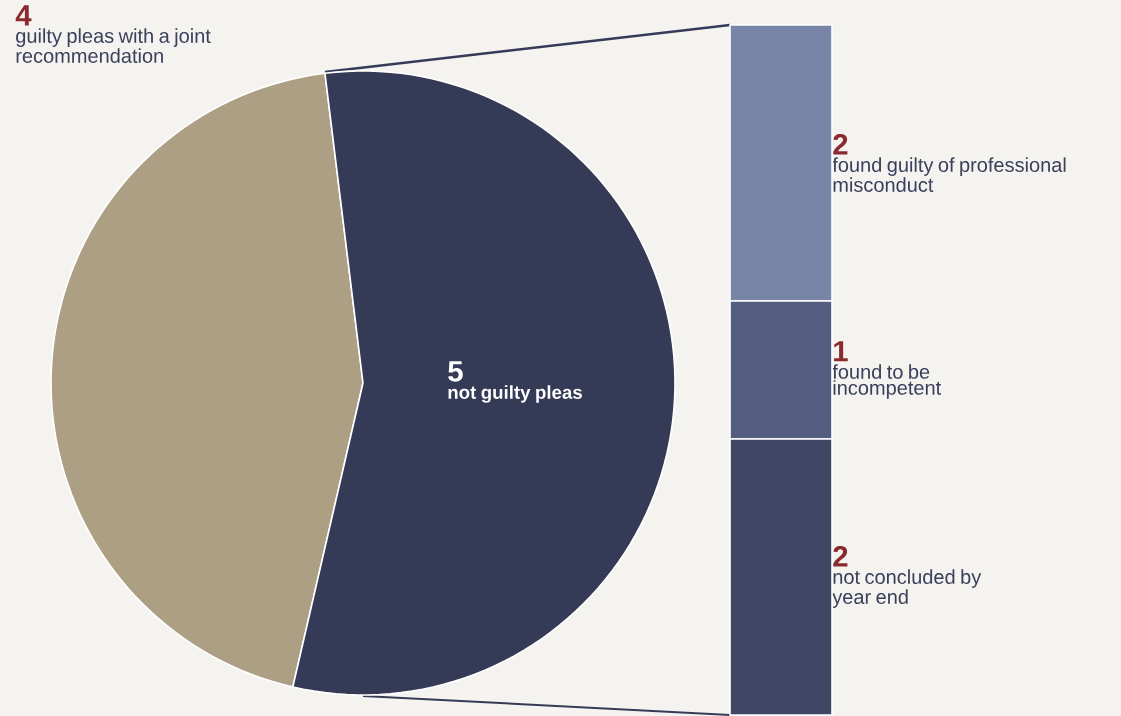 The height and width of the screenshot is (716, 1121). Describe the element at coordinates (907, 588) in the screenshot. I see `series-label: not concluded by year end` at that location.